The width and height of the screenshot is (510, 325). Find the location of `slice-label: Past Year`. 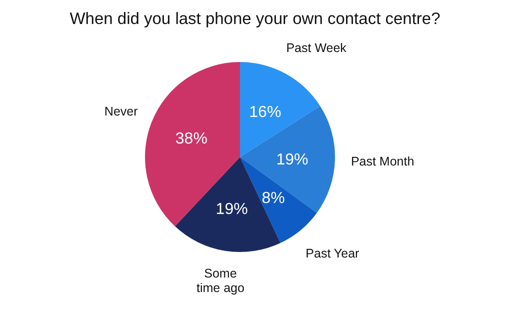

slice-label: Past Year is located at coordinates (333, 253).